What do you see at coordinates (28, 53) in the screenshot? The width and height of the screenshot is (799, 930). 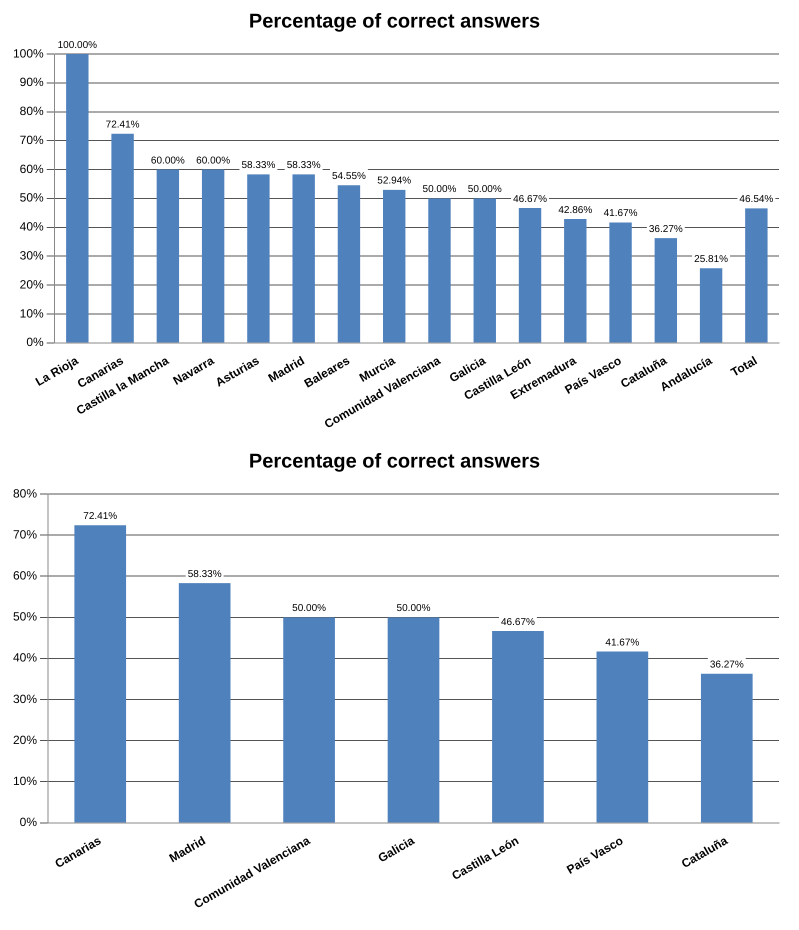 I see `y-tick-label: 100%` at bounding box center [28, 53].